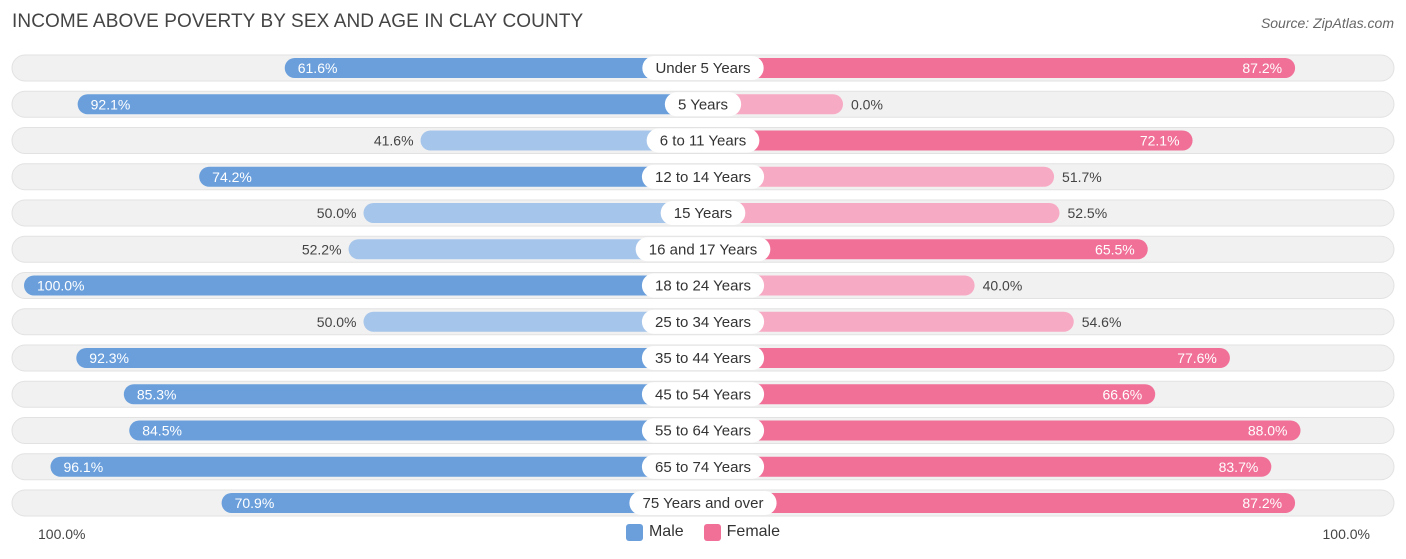  I want to click on male-value-label: 100.0%, so click(60, 286).